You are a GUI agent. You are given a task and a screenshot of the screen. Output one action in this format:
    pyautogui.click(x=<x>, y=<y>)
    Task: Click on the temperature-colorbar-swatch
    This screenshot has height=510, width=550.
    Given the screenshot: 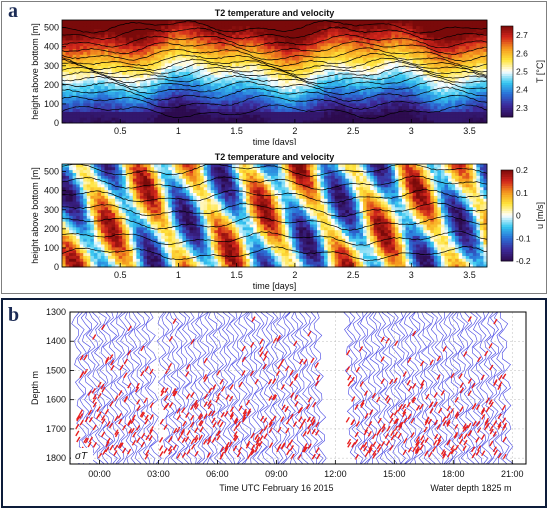 What is the action you would take?
    pyautogui.click(x=507, y=27)
    